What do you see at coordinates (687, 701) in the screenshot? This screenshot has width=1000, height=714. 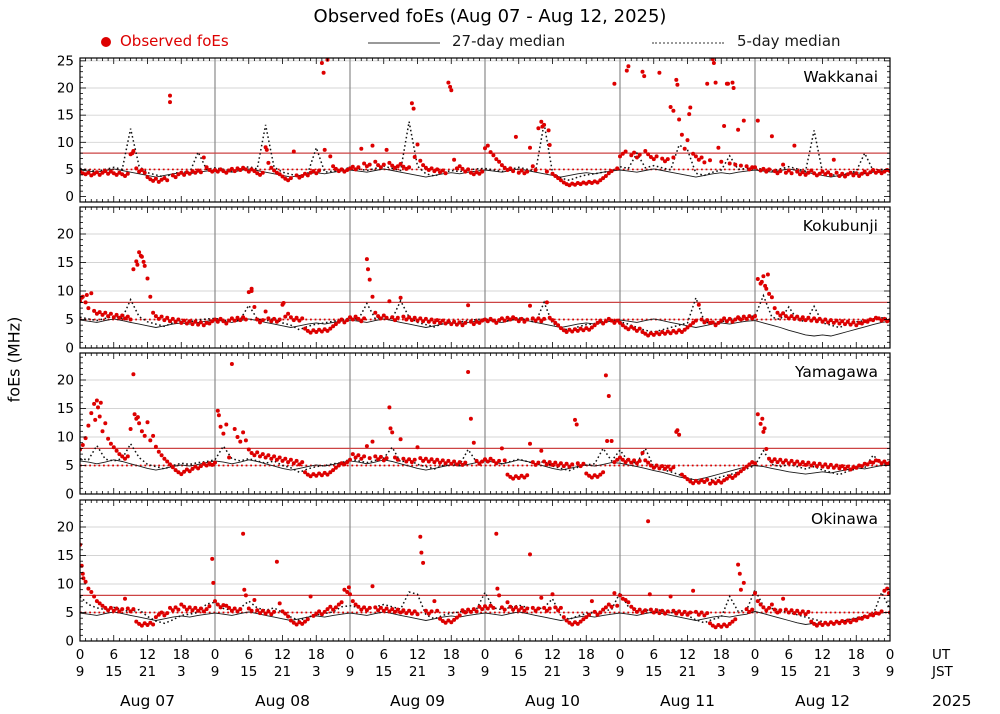 I see `date-label: Aug 11` at bounding box center [687, 701].